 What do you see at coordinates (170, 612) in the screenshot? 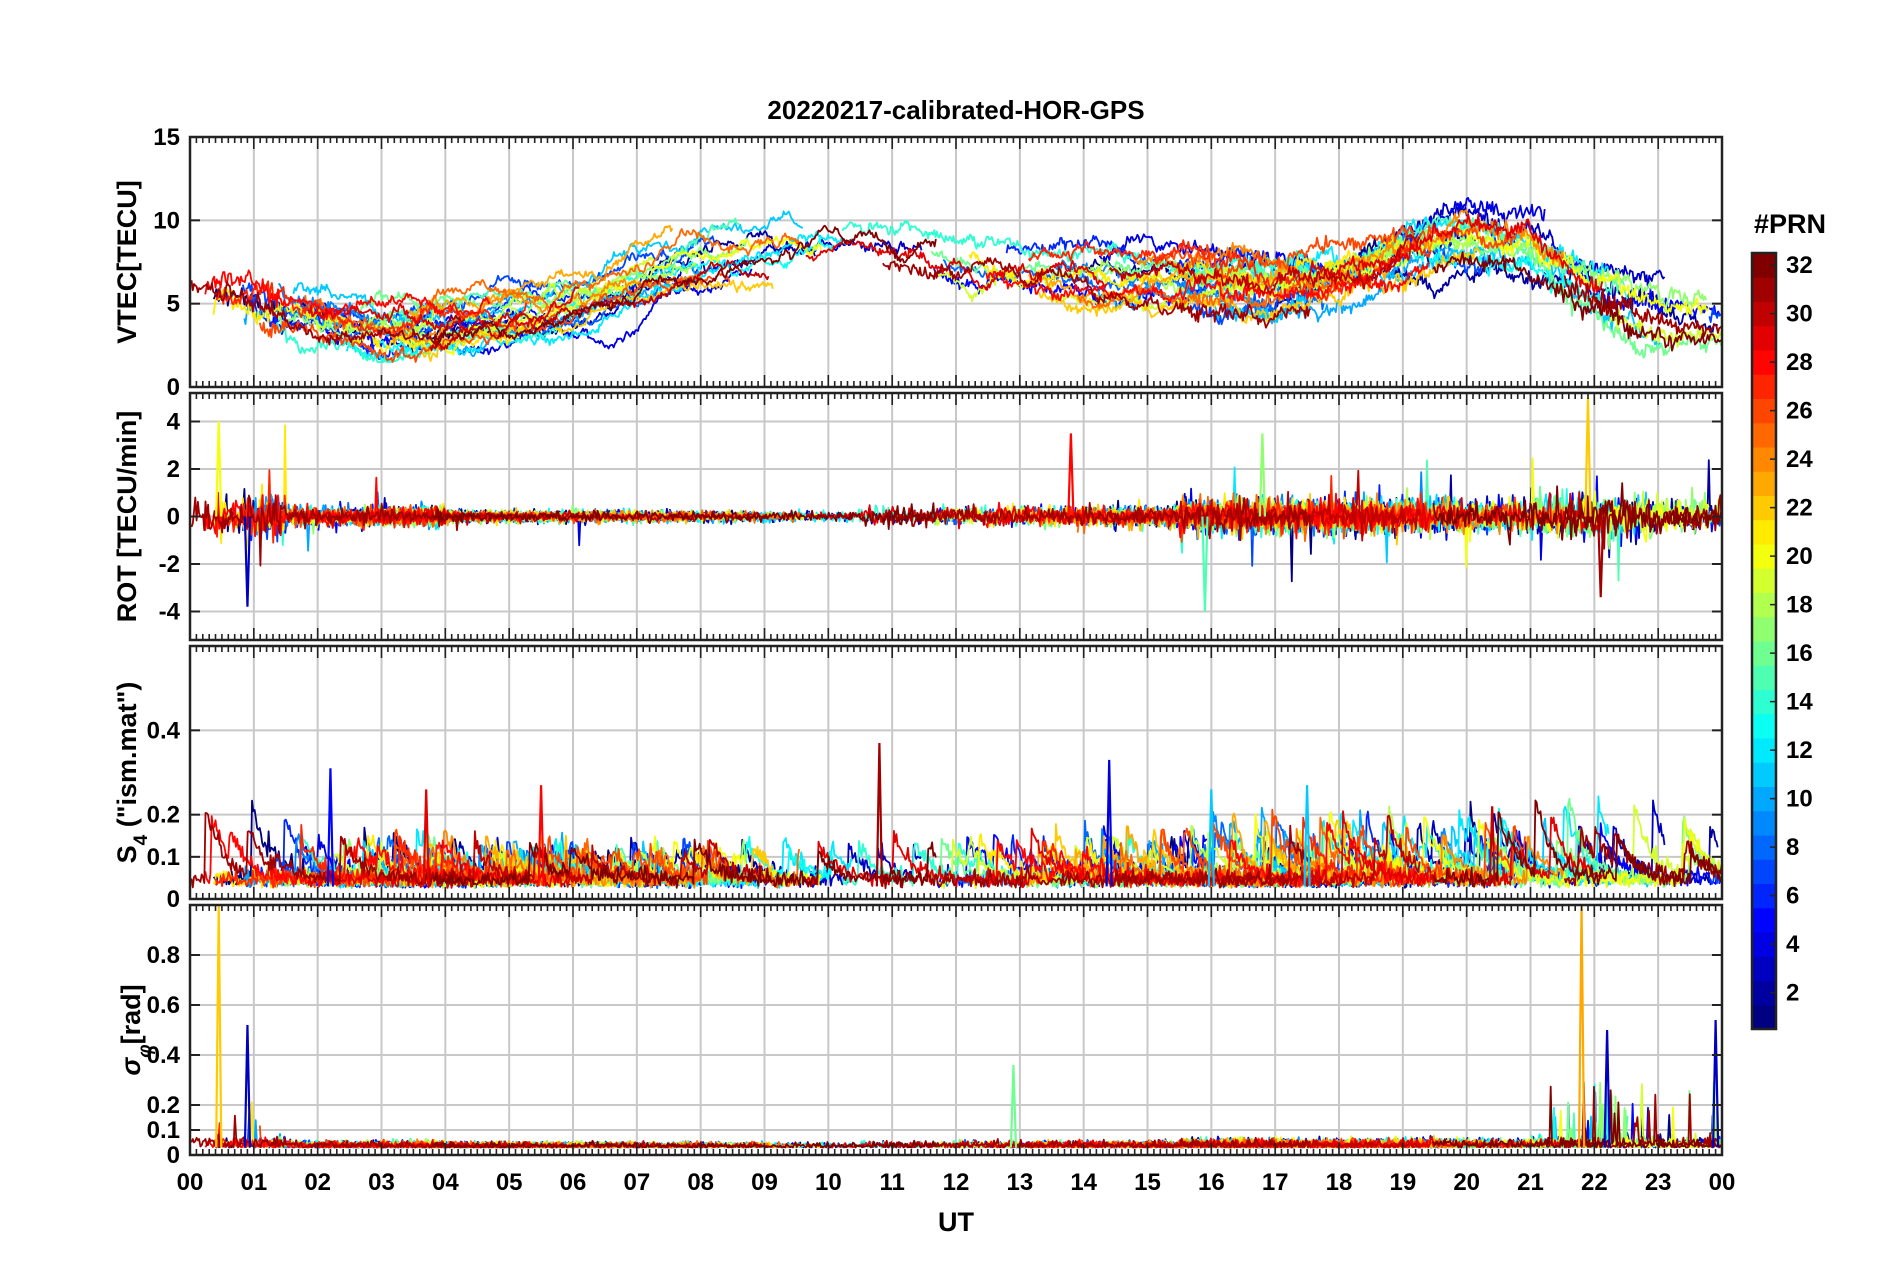
I see `y-tick-label: -4` at bounding box center [170, 612].